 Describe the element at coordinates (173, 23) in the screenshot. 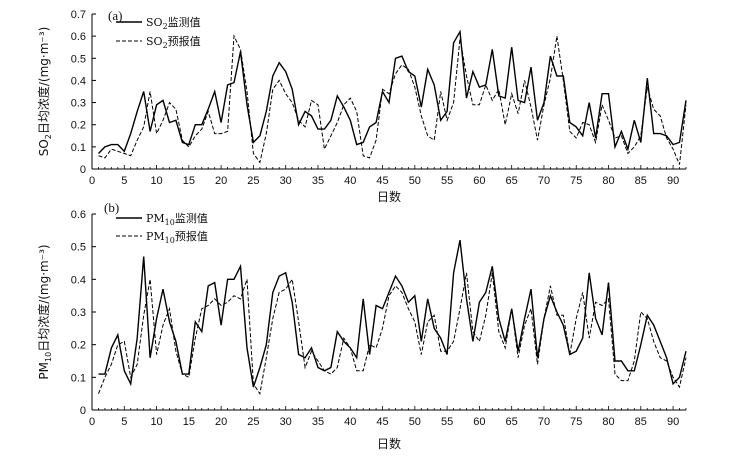

I see `legend-label: SO2监测值` at that location.